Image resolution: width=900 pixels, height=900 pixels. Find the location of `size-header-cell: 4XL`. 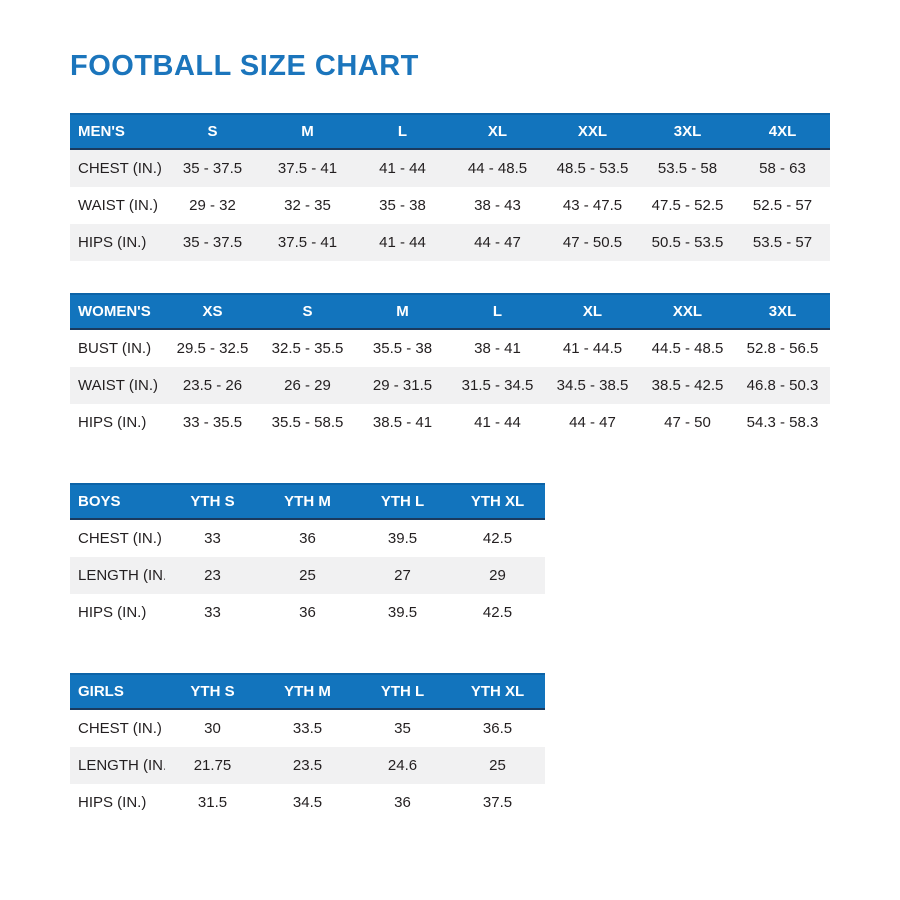

size-header-cell: 4XL is located at coordinates (782, 131).